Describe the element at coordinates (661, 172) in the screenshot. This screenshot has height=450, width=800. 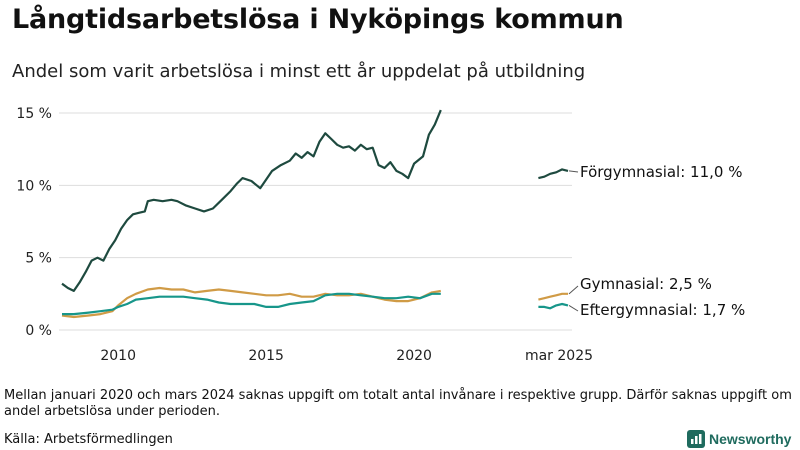
I see `end-label-forgymnasial: Förgymnasial: 11,0 %` at that location.